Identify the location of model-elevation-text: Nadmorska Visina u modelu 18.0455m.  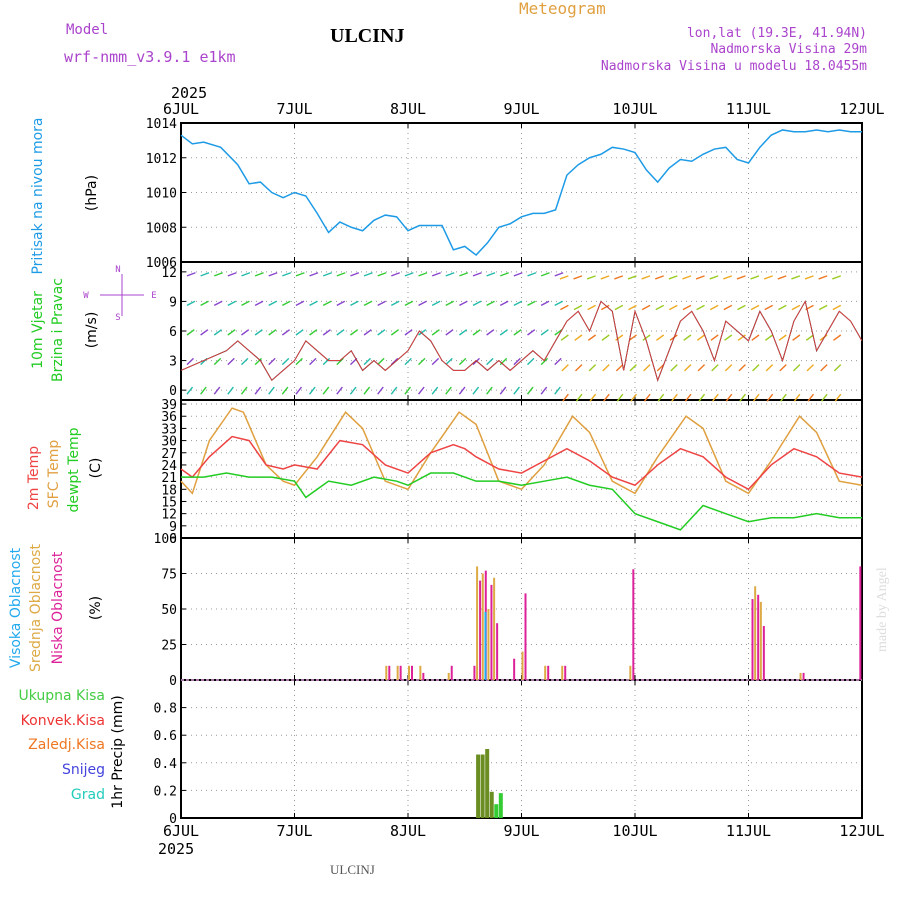
(734, 66).